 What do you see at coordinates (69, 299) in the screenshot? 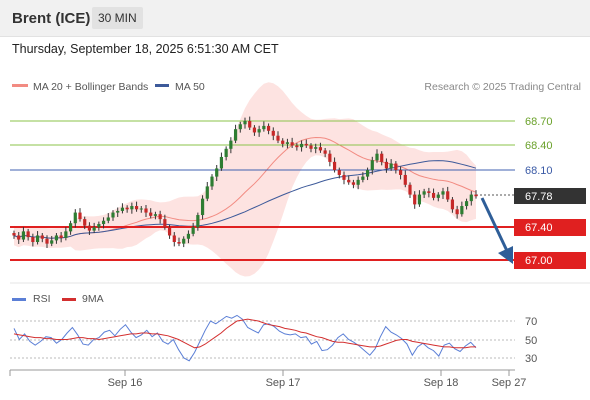
I see `rsi-ma-legend-swatch` at bounding box center [69, 299].